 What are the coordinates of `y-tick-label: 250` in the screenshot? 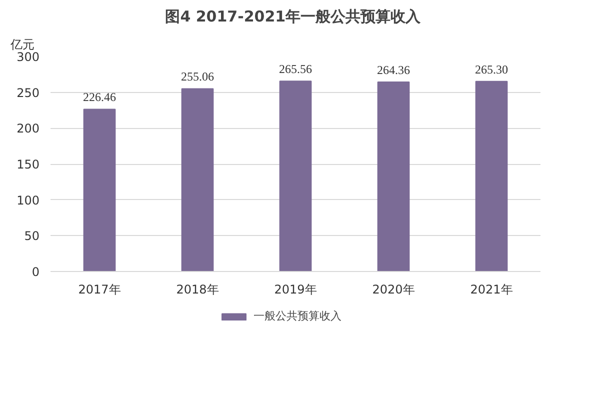 It's located at (28, 93).